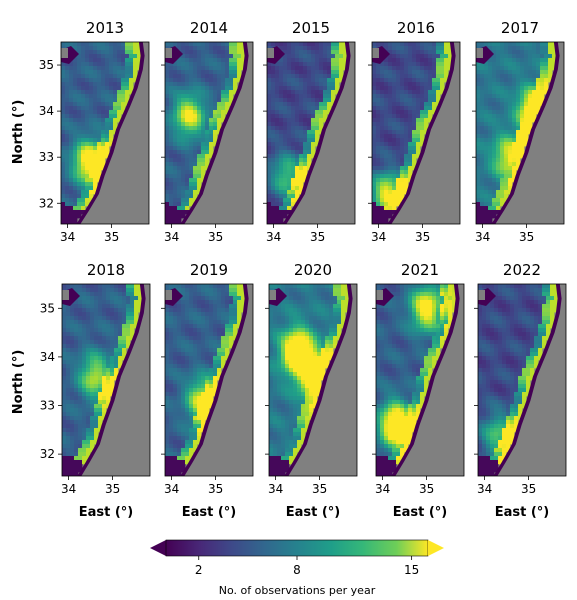  I want to click on map-panel: 2022 34 35 East (°), so click(520, 390).